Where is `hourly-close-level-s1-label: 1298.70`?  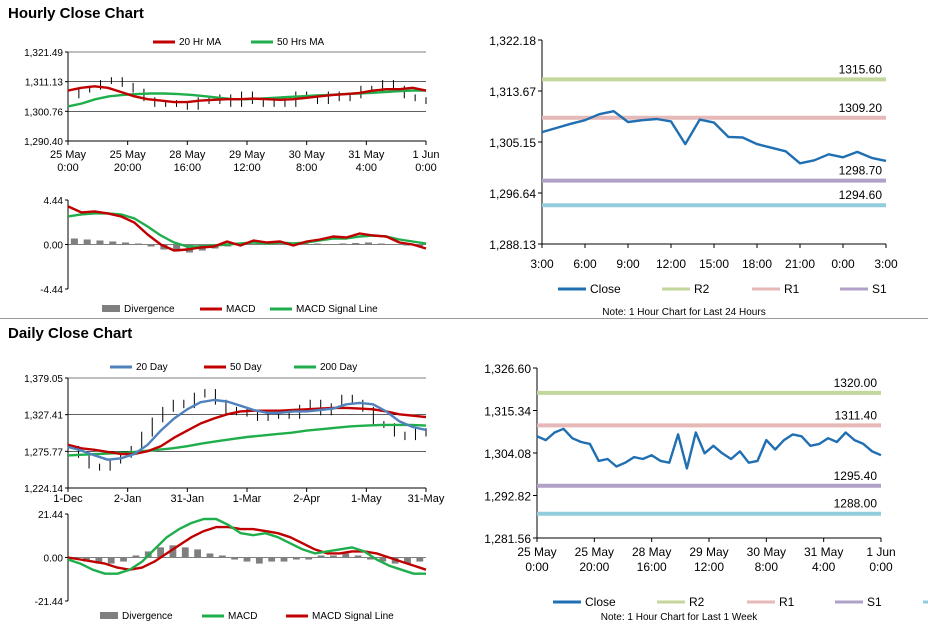 hourly-close-level-s1-label: 1298.70 is located at coordinates (861, 171).